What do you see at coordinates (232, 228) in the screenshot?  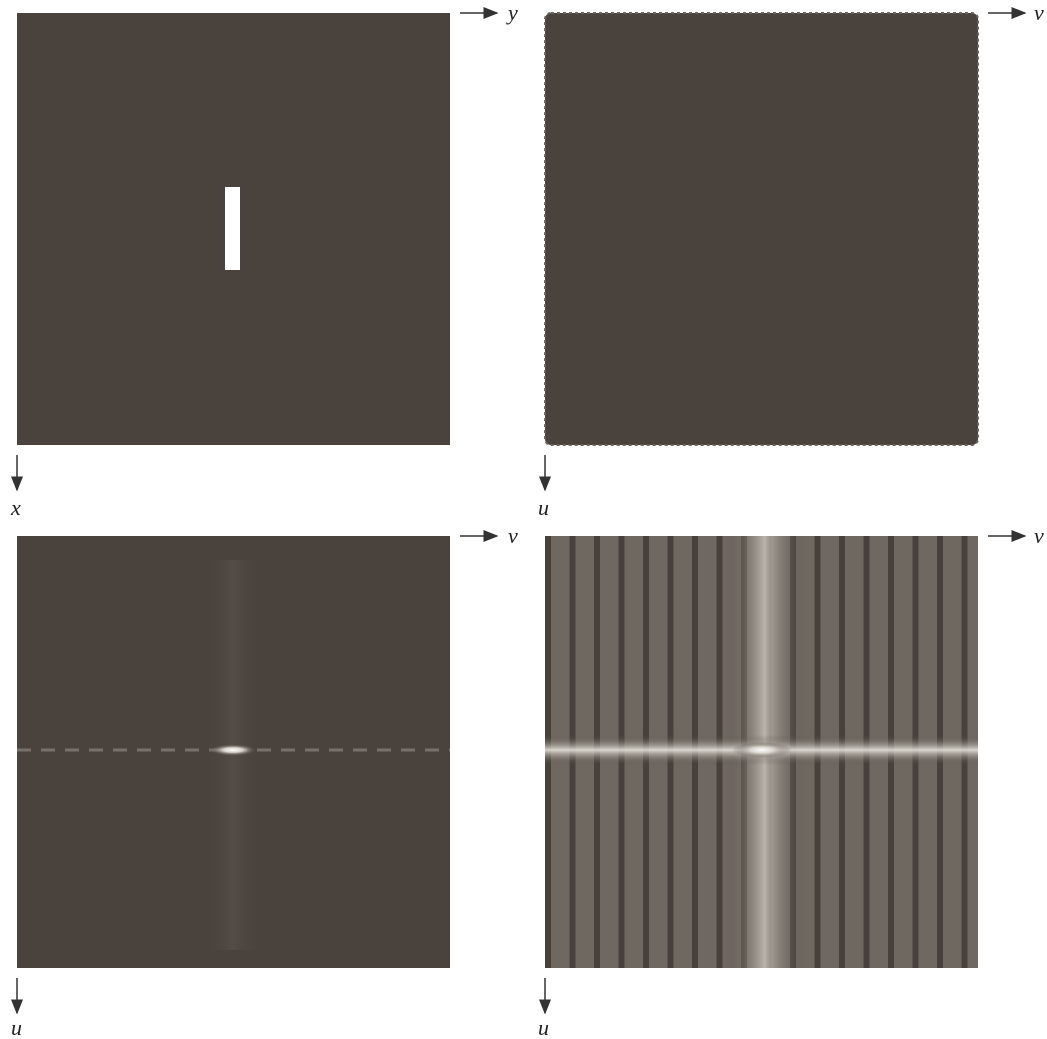 I see `rectangle` at bounding box center [232, 228].